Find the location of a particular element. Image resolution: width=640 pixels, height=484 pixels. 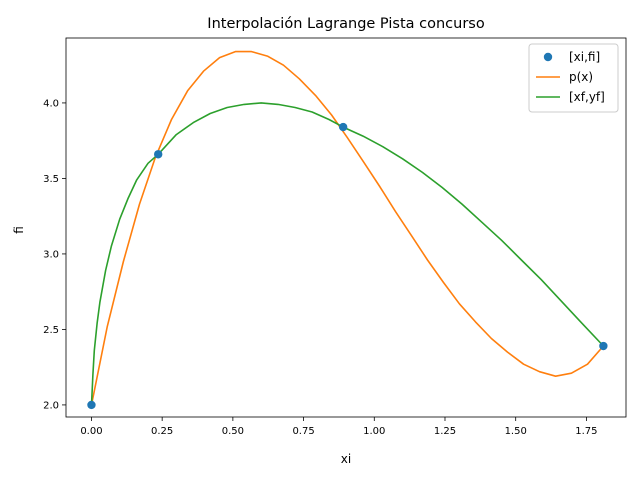

x-tick-label: 1.75 is located at coordinates (586, 431).